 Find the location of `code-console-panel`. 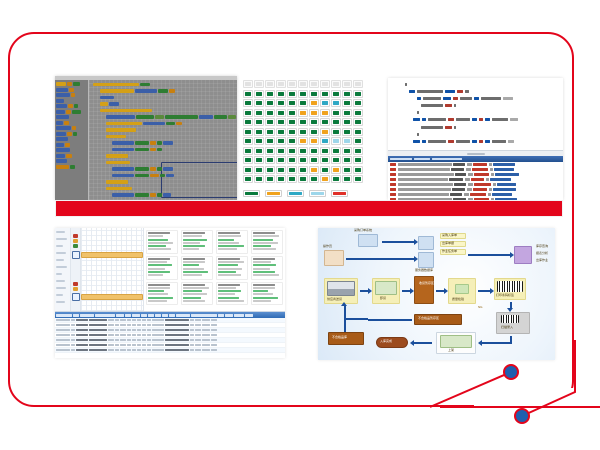

code-console-panel is located at coordinates (475, 139).